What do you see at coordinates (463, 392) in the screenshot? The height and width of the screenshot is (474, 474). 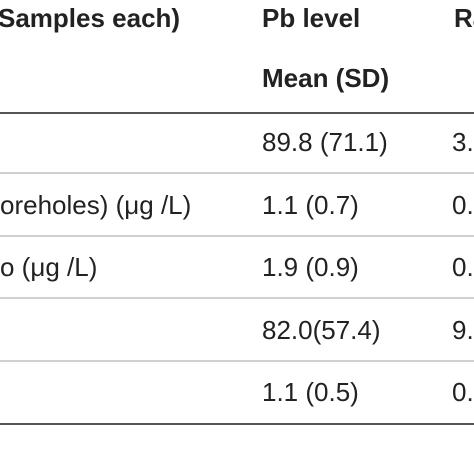 I see `row-5-next: 0.` at bounding box center [463, 392].